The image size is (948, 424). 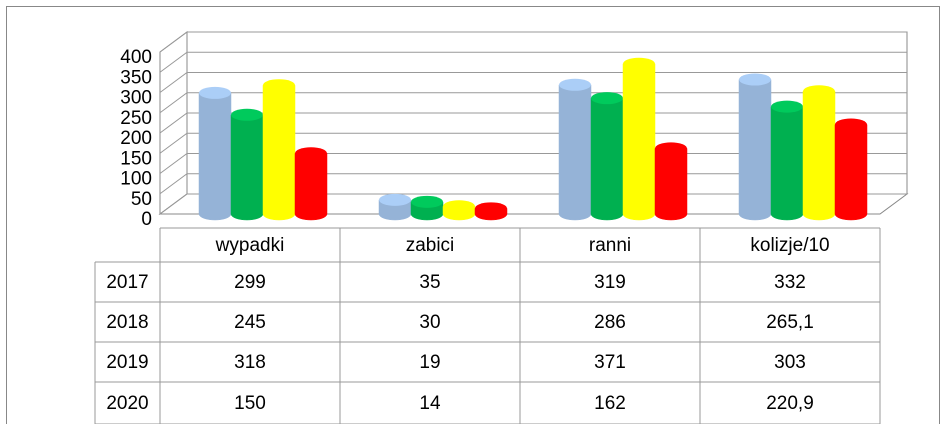 What do you see at coordinates (250, 403) in the screenshot?
I see `table-value: 150` at bounding box center [250, 403].